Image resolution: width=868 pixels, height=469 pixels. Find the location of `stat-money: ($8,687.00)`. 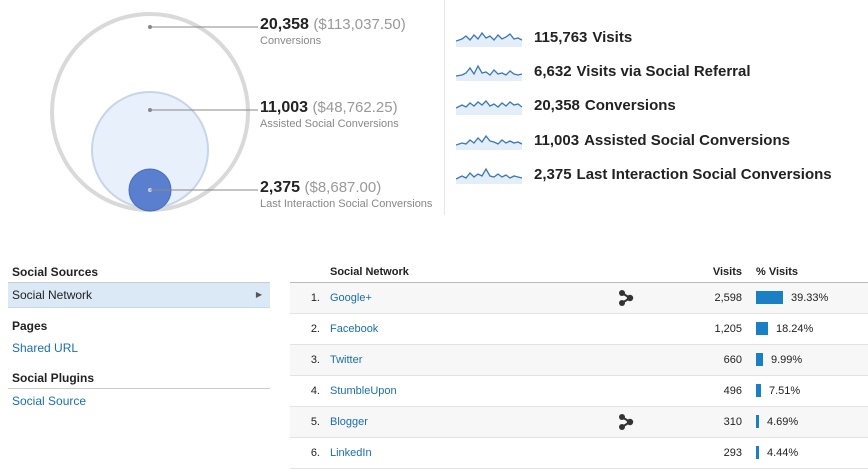

stat-money: ($8,687.00) is located at coordinates (343, 187).